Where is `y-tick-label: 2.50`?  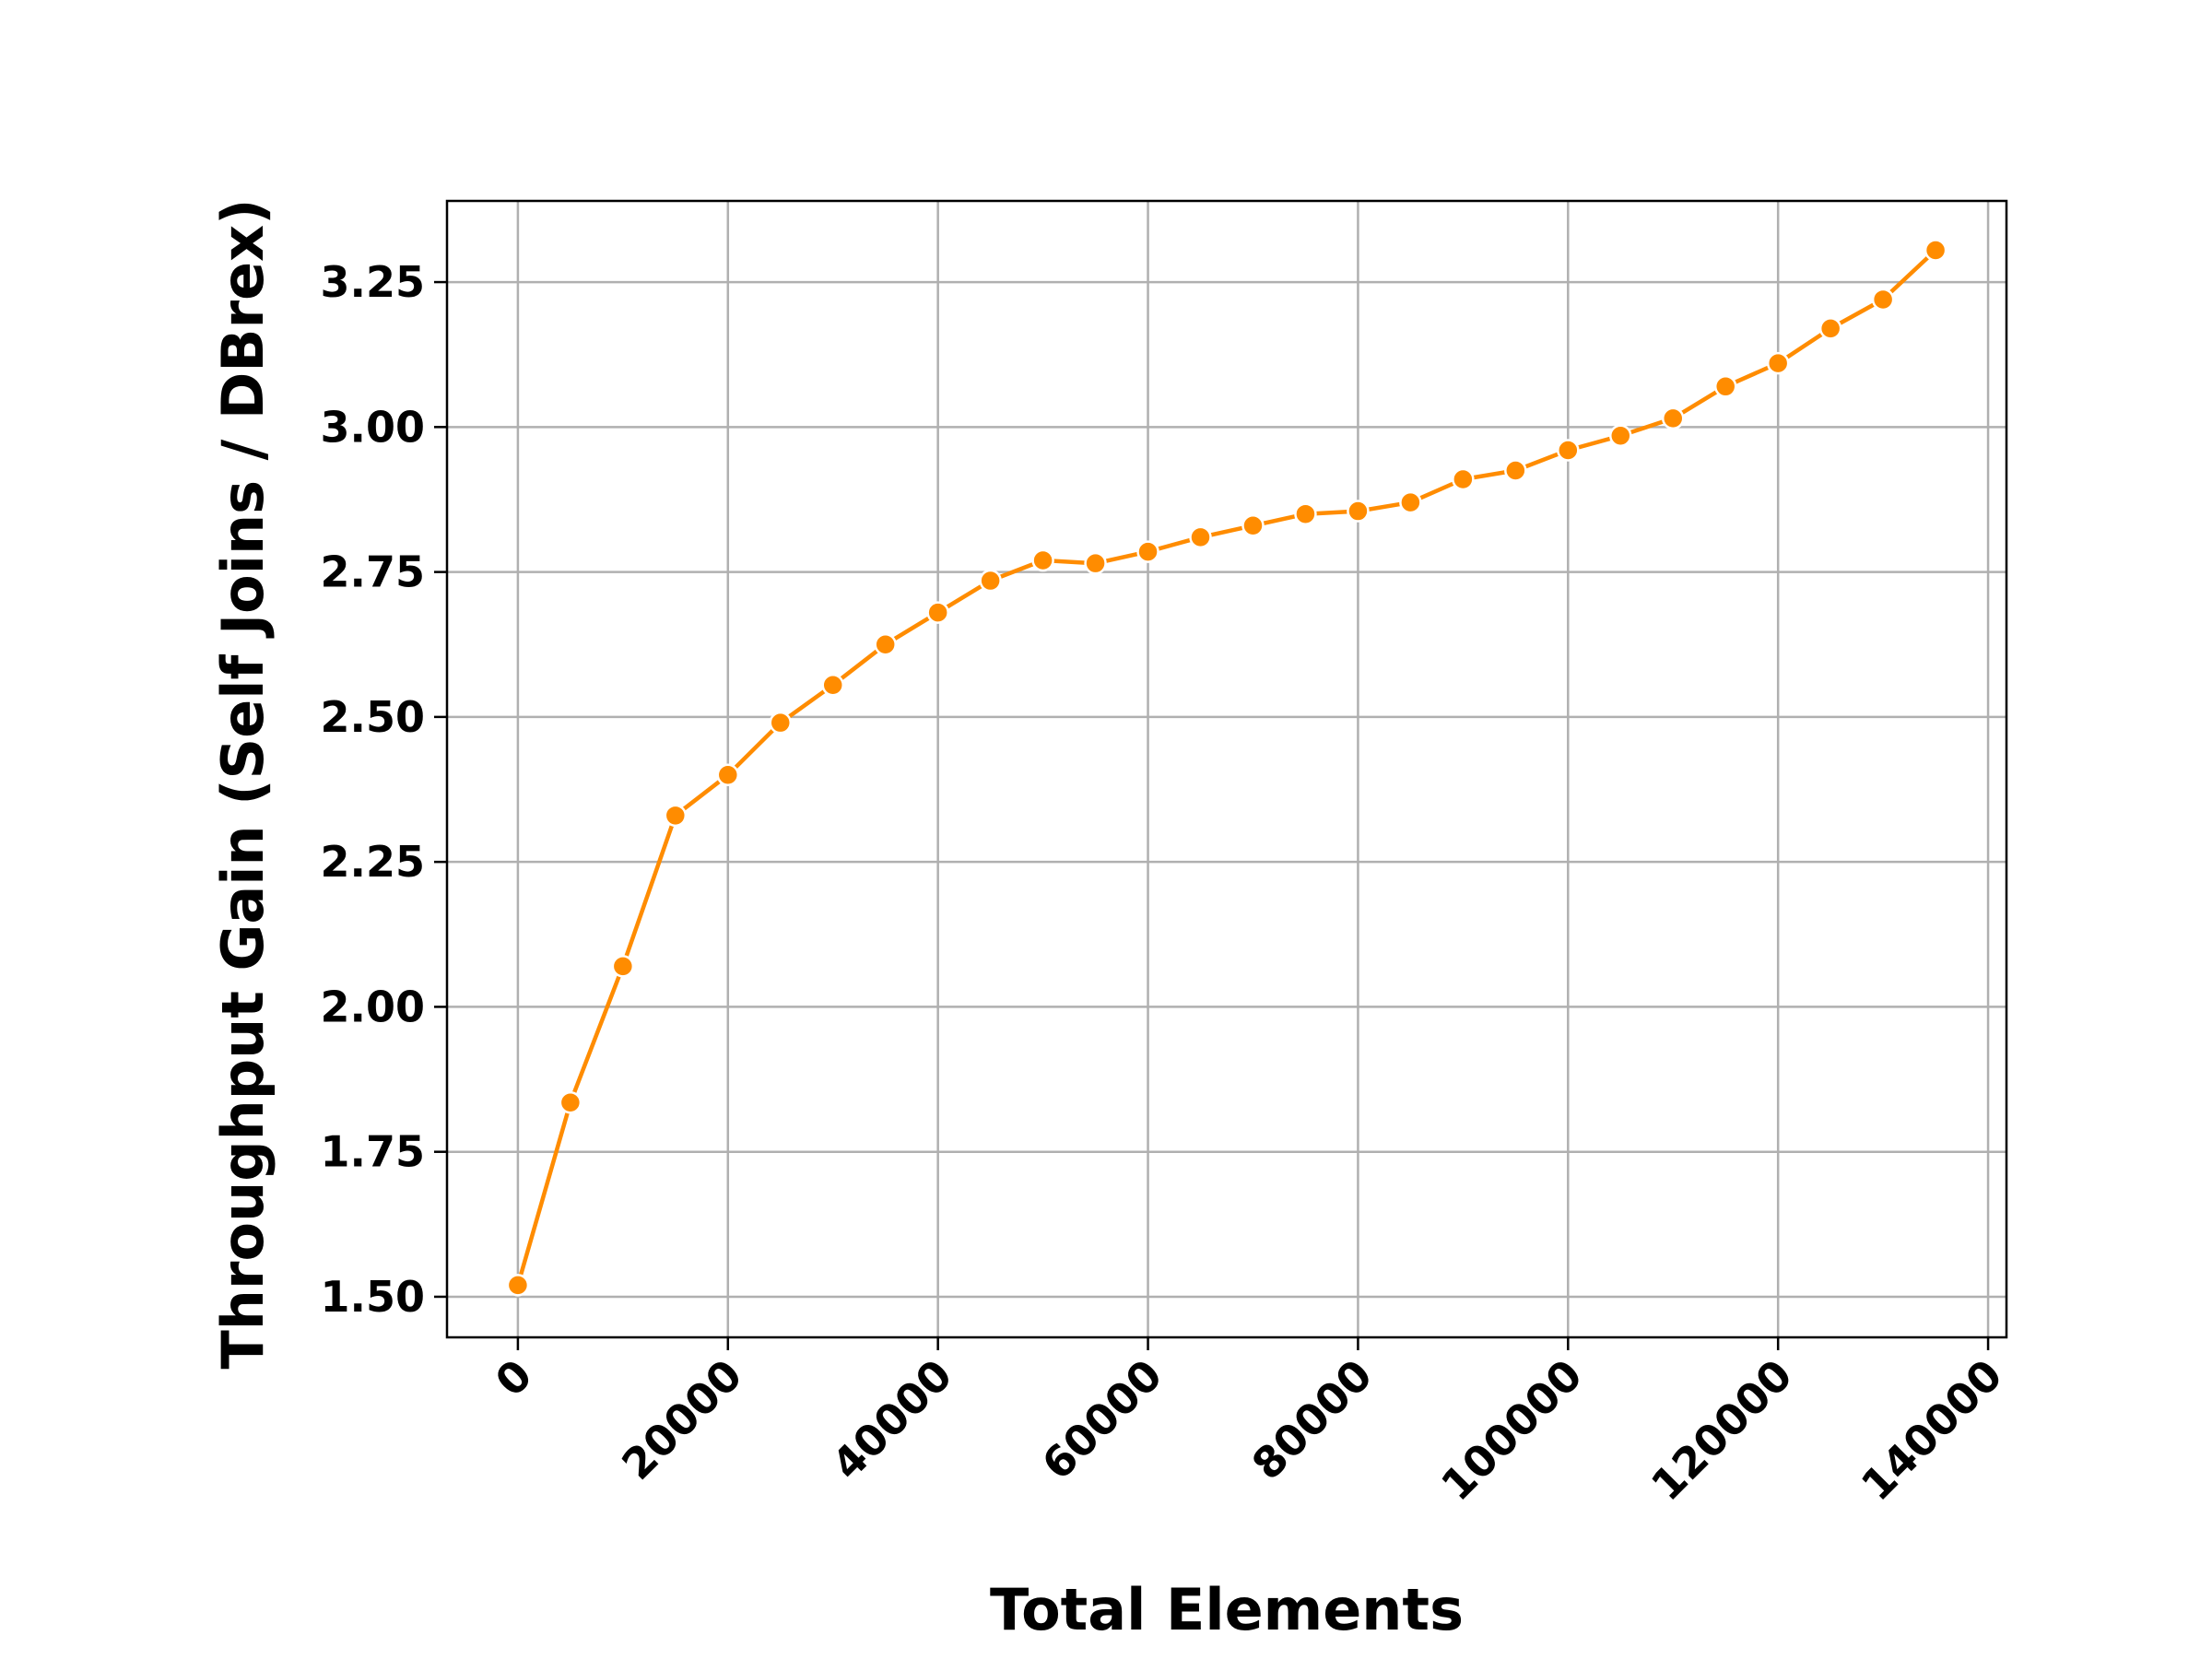 y-tick-label: 2.50 is located at coordinates (373, 717).